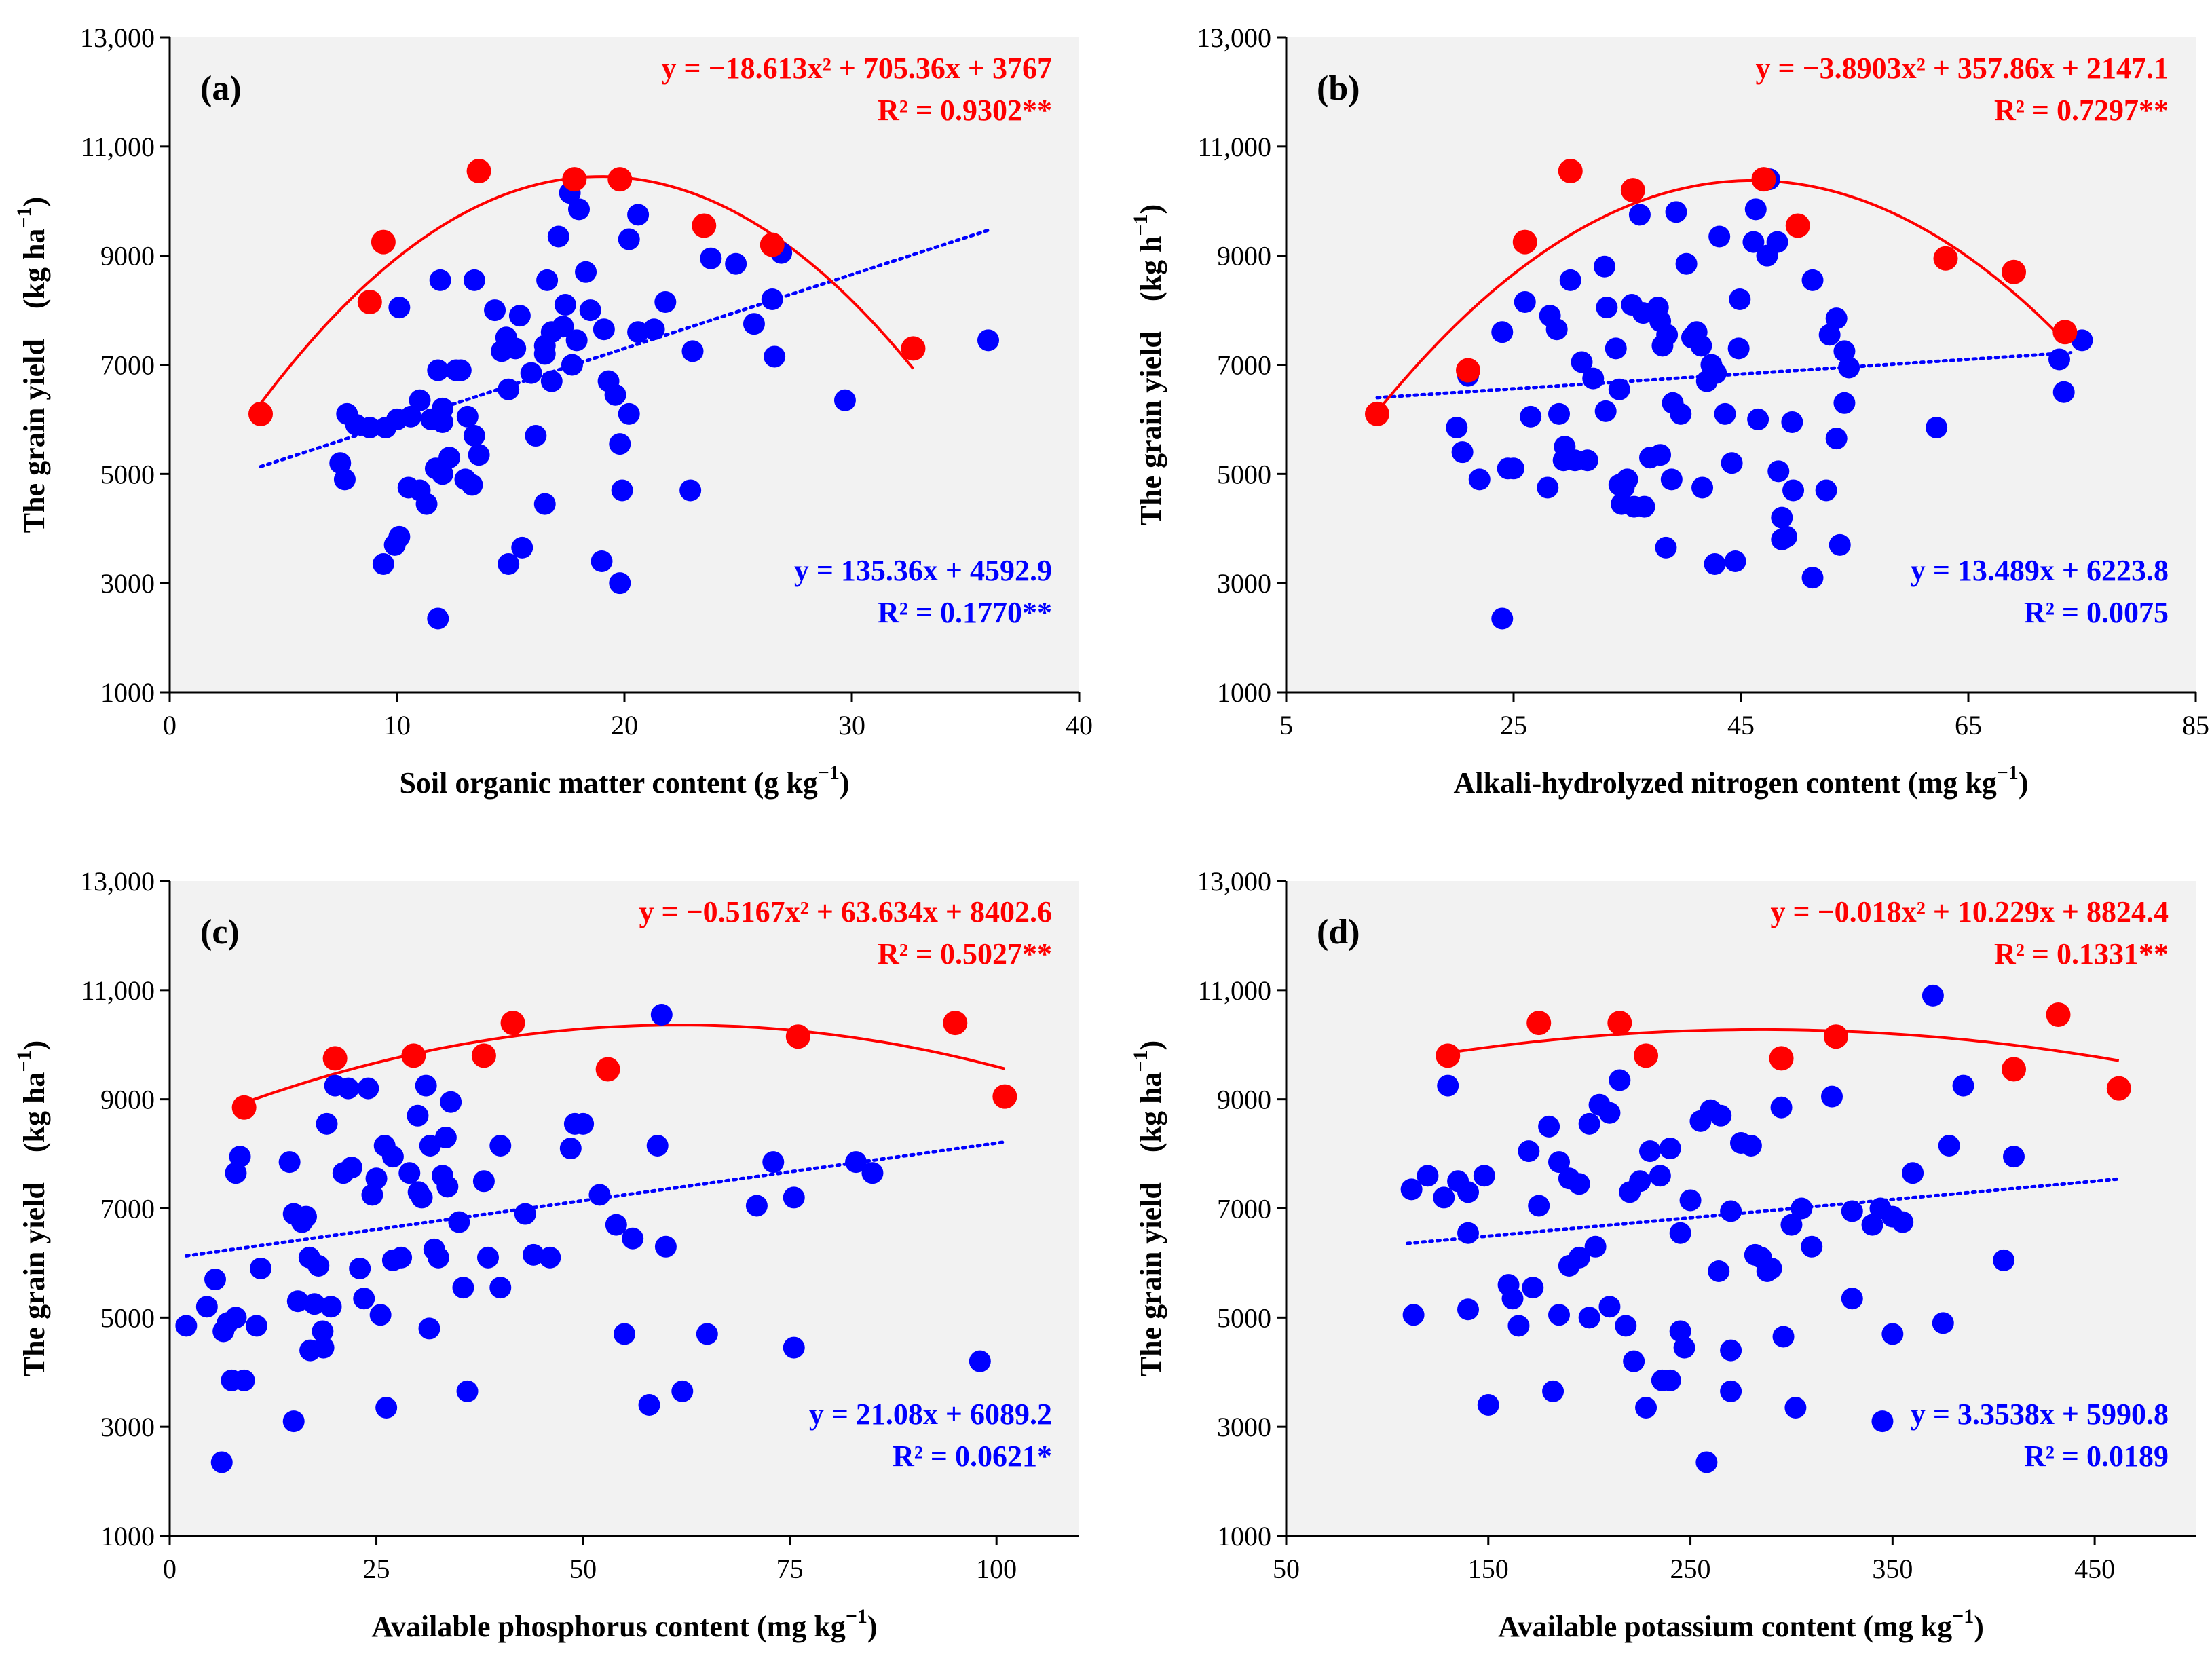 The height and width of the screenshot is (1671, 2212). What do you see at coordinates (2195, 725) in the screenshot?
I see `x-tick-label: 85` at bounding box center [2195, 725].